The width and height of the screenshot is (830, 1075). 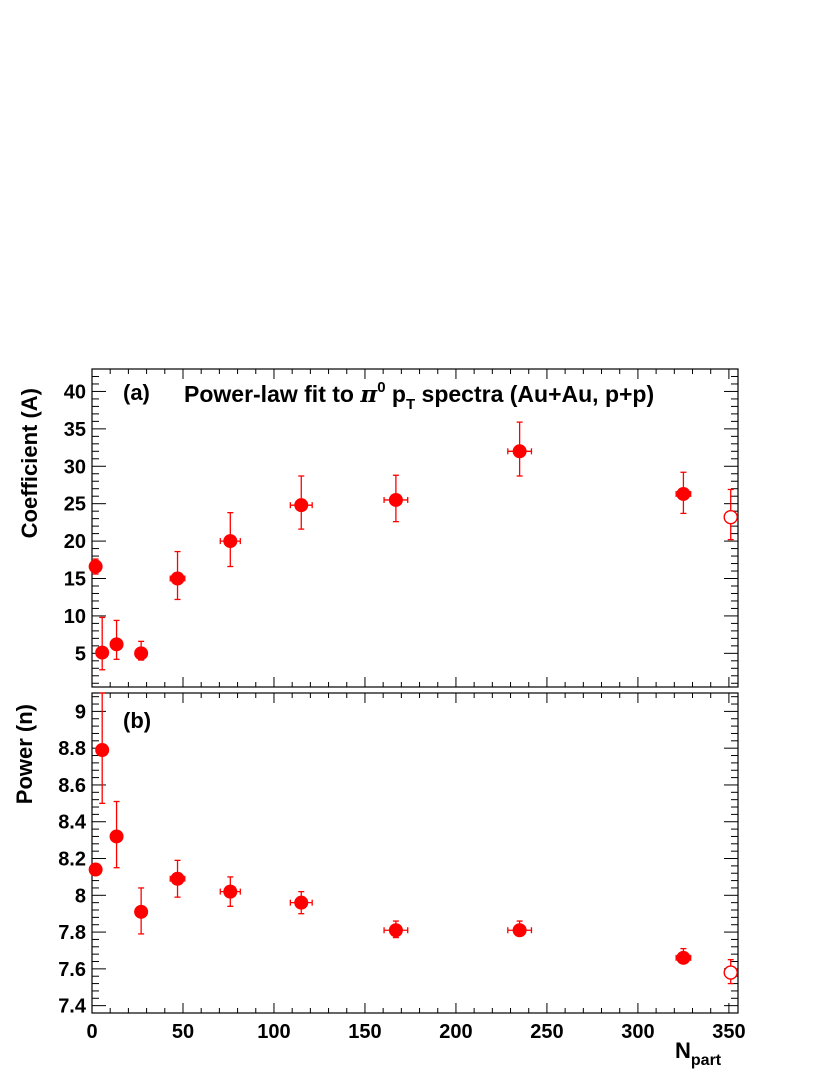 I want to click on panel-a-label: (a), so click(x=136, y=392).